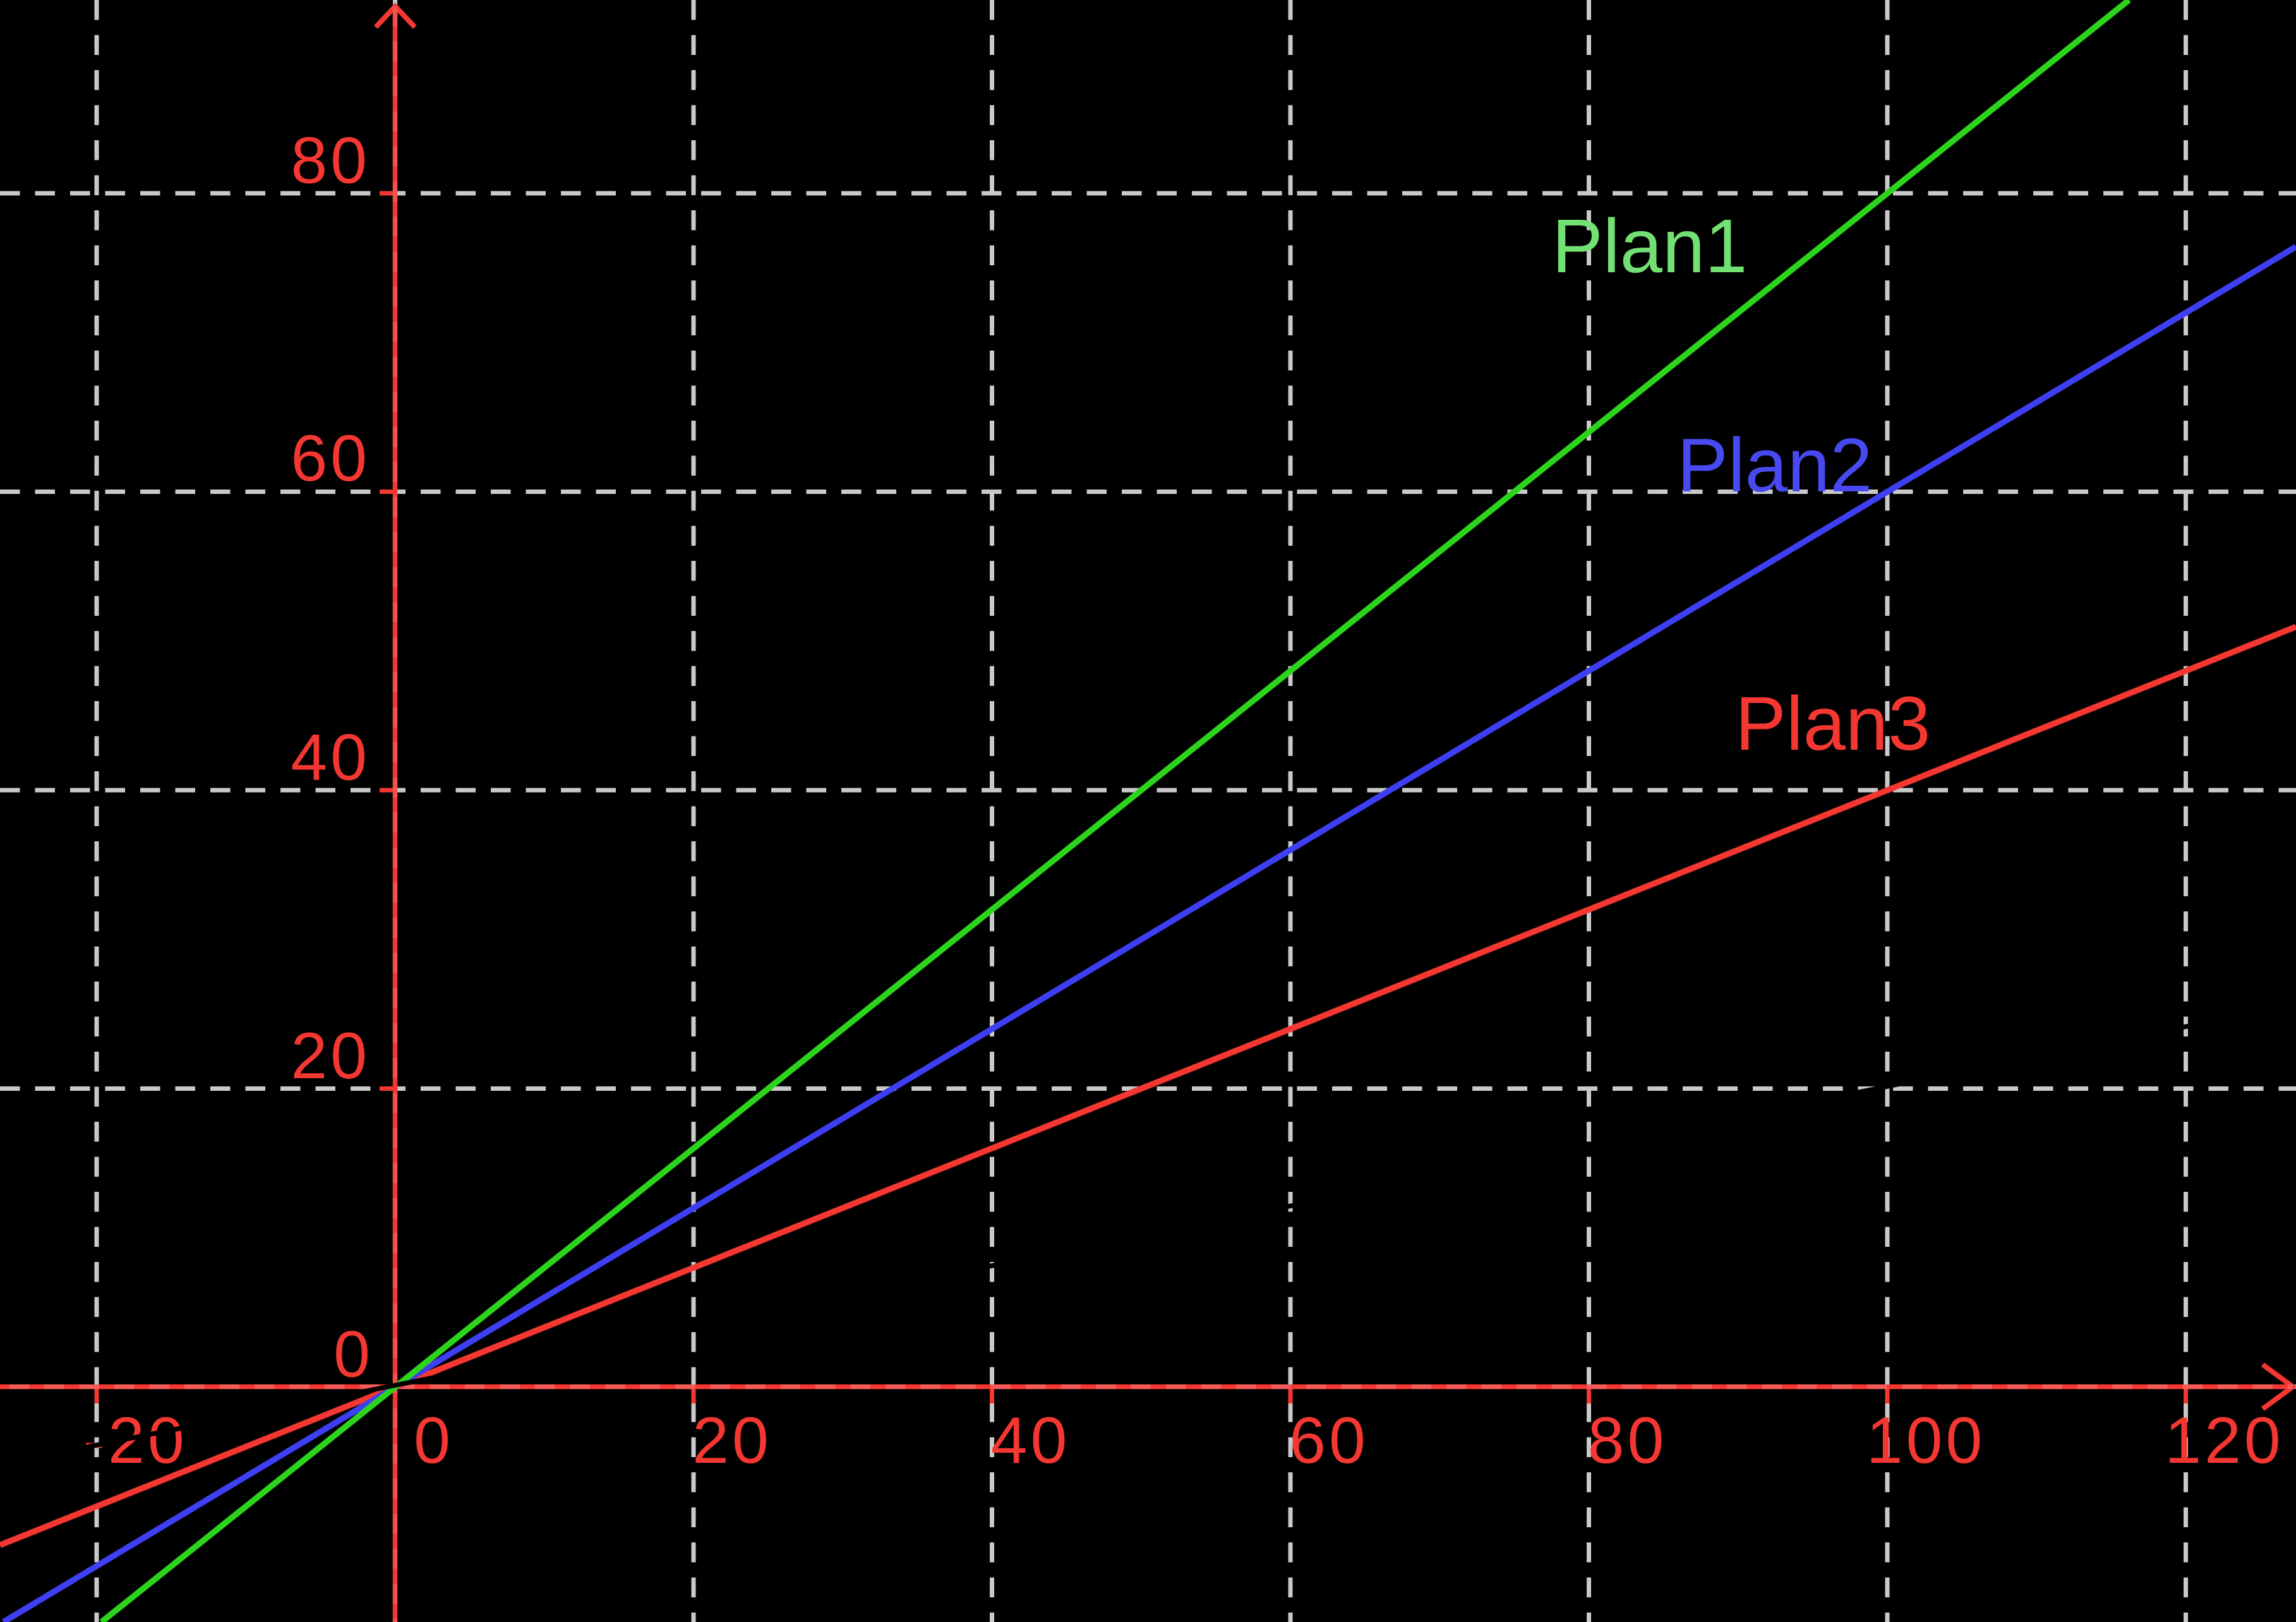 The image size is (2296, 1622). I want to click on svg-text: Plan2, so click(1774, 465).